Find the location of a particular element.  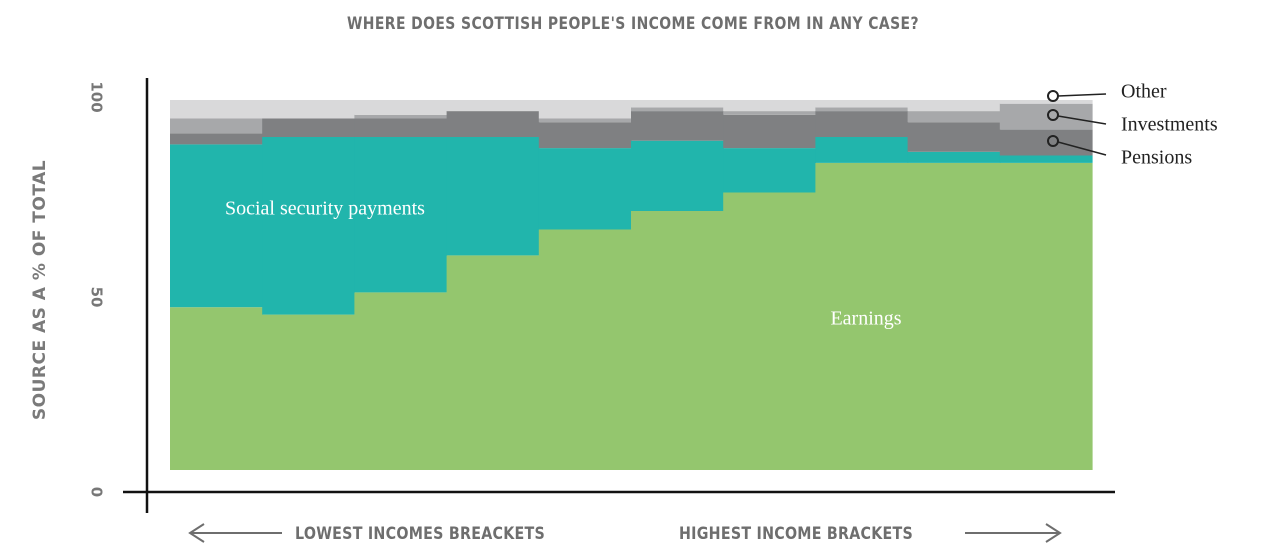

legend-investments: Investments is located at coordinates (1132, 122).